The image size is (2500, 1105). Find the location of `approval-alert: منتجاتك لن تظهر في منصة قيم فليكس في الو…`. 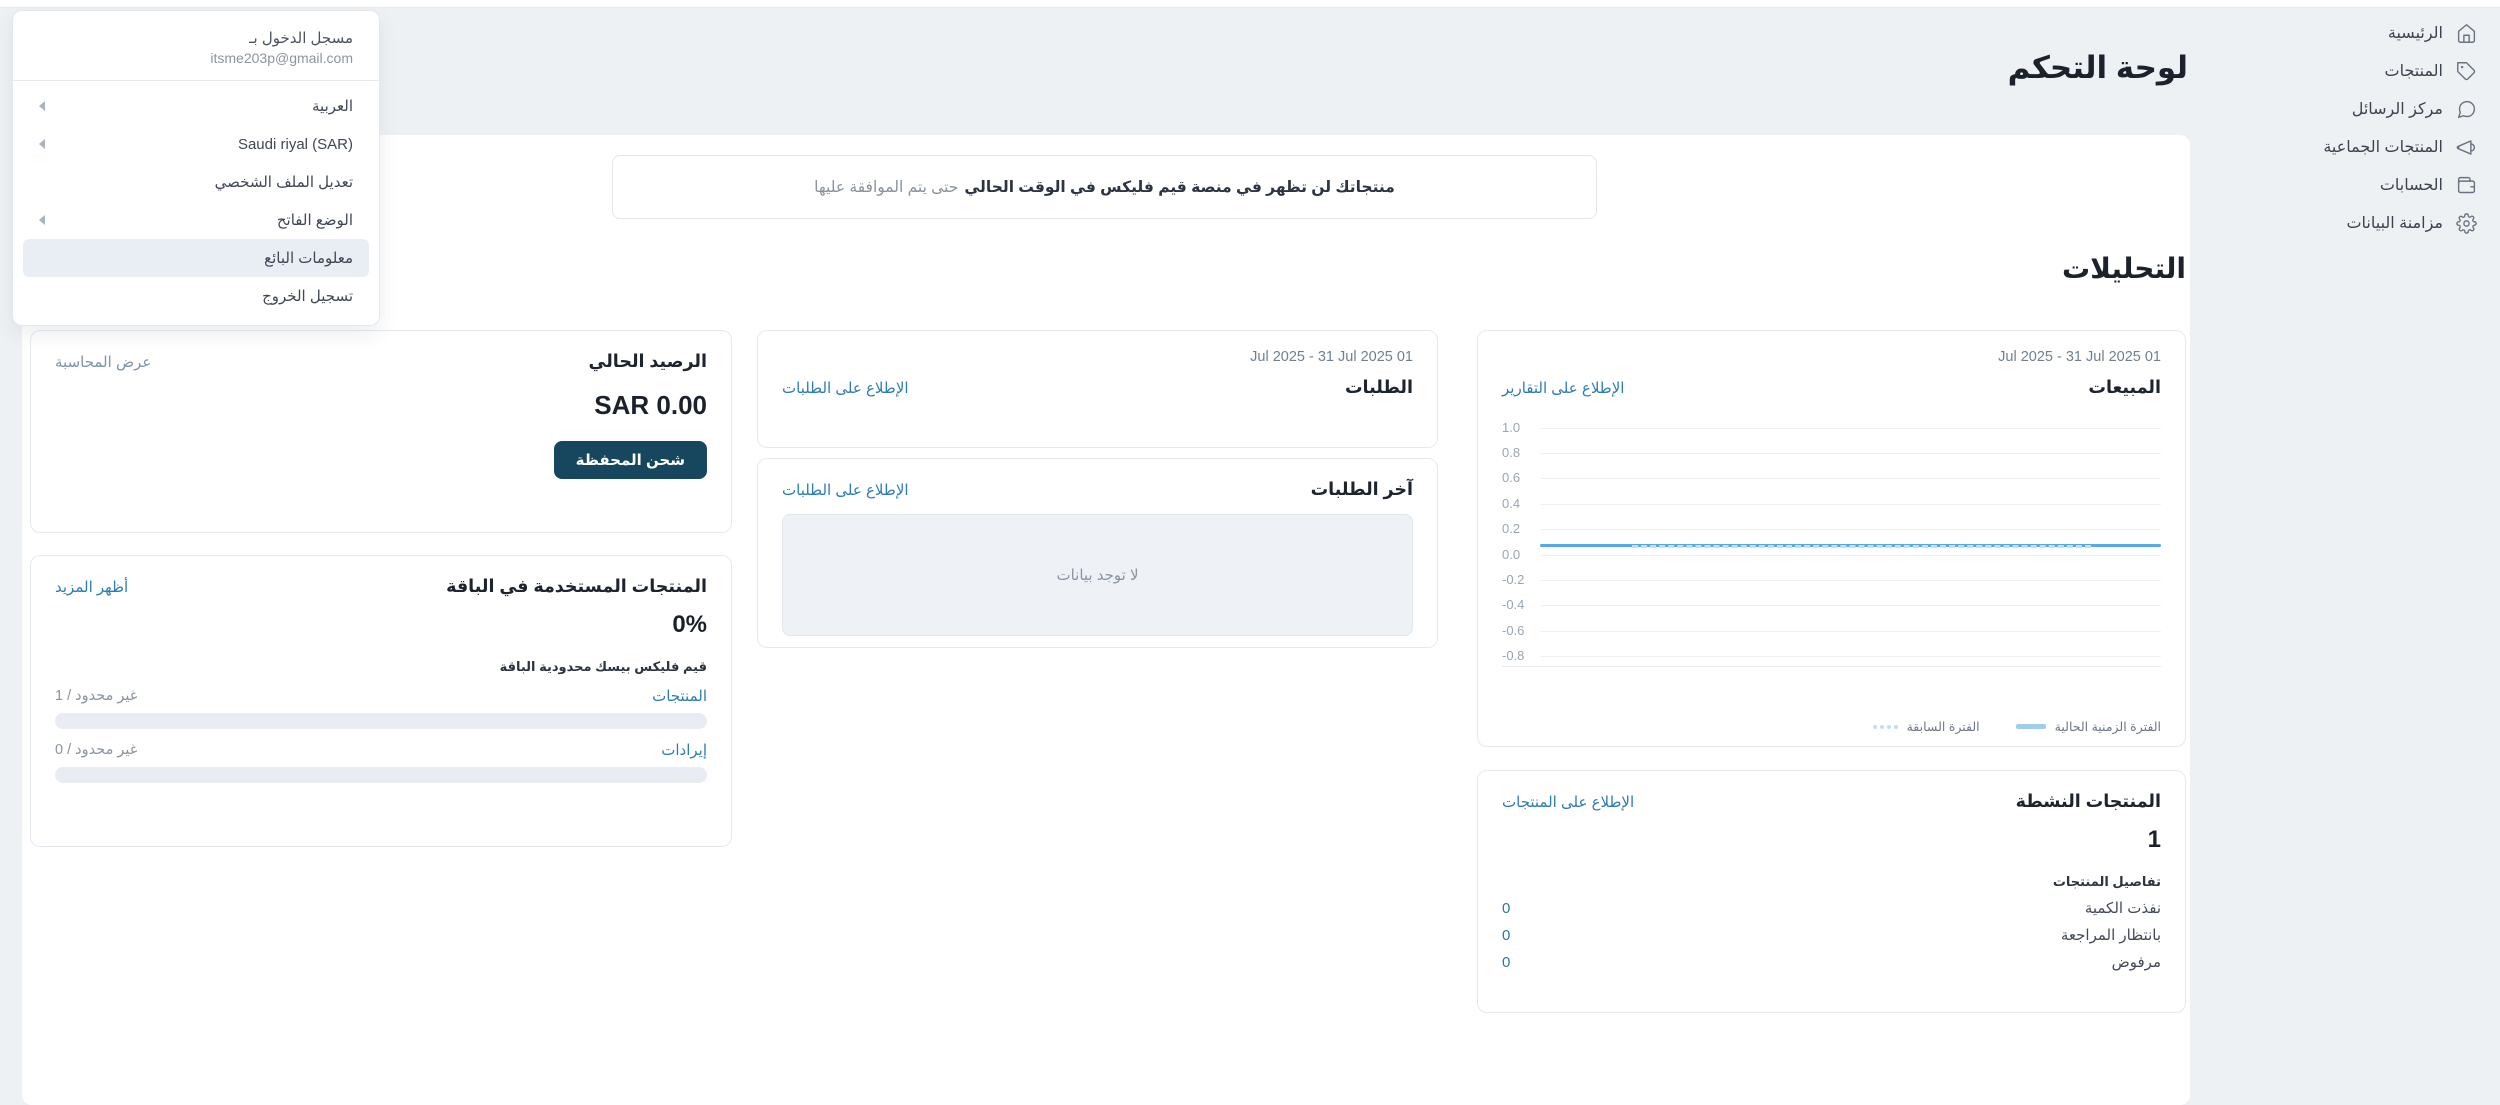

approval-alert: منتجاتك لن تظهر في منصة قيم فليكس في الو… is located at coordinates (1104, 187).